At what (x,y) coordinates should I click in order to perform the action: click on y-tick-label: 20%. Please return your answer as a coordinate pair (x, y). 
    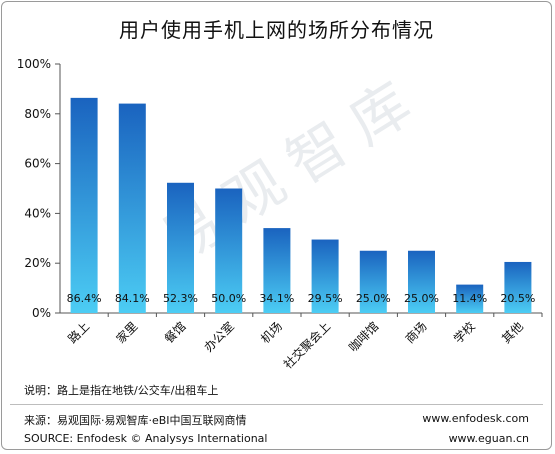
    Looking at the image, I should click on (37, 263).